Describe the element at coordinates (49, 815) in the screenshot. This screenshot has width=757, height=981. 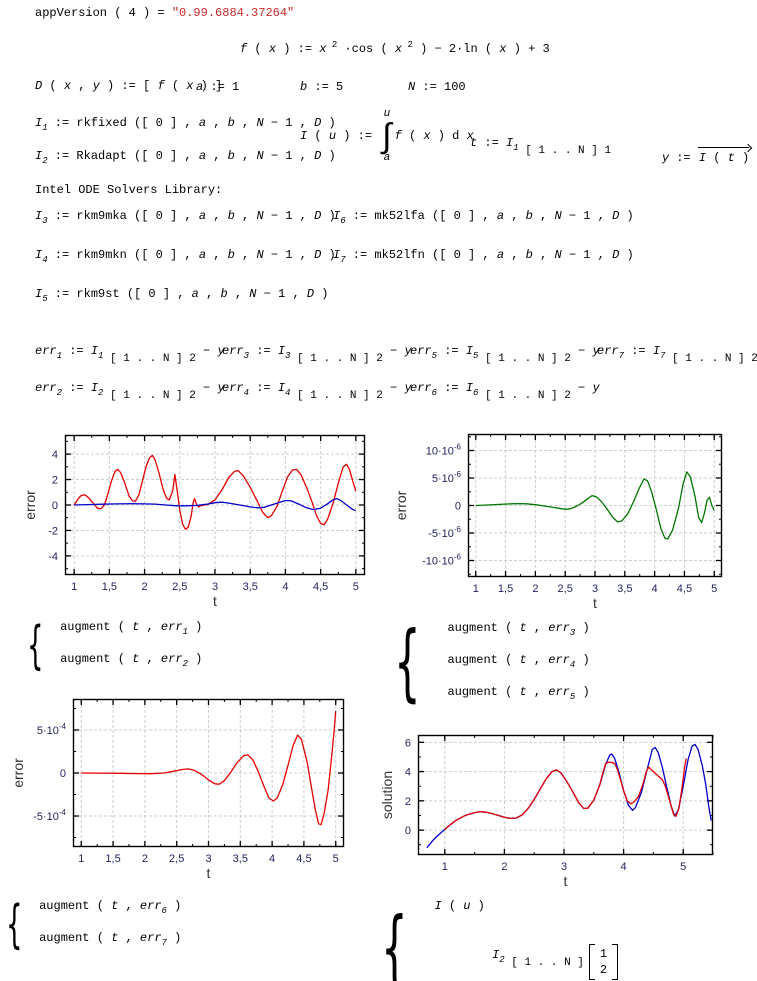
I see `svg-text: -5·10⁻⁴` at that location.